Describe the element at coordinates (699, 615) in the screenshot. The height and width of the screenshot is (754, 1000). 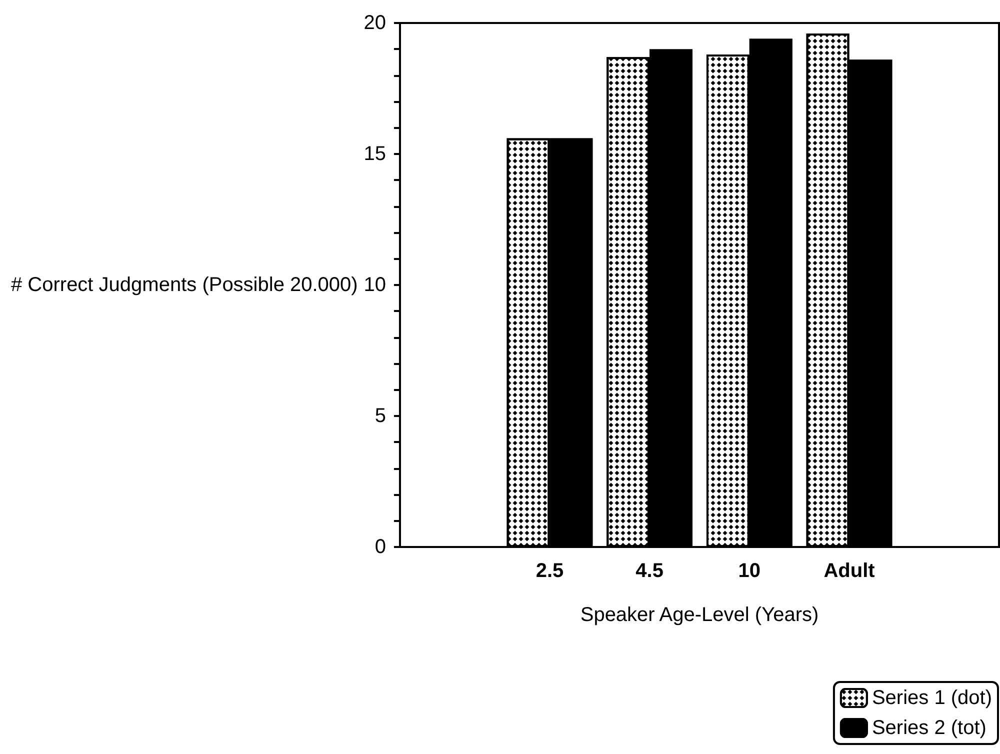
I see `x-axis-title: Speaker Age-Level (Years)` at that location.